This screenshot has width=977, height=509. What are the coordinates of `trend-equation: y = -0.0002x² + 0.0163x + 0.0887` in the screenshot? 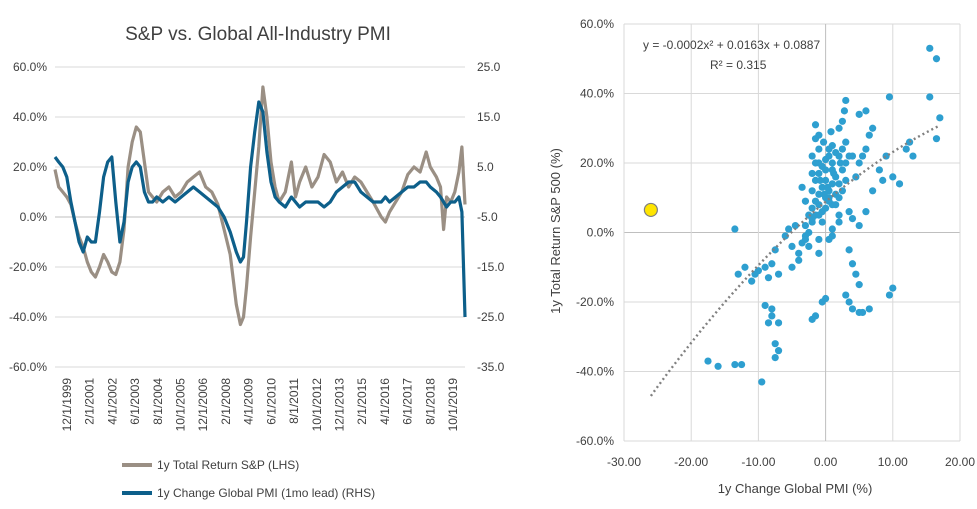 It's located at (731, 45).